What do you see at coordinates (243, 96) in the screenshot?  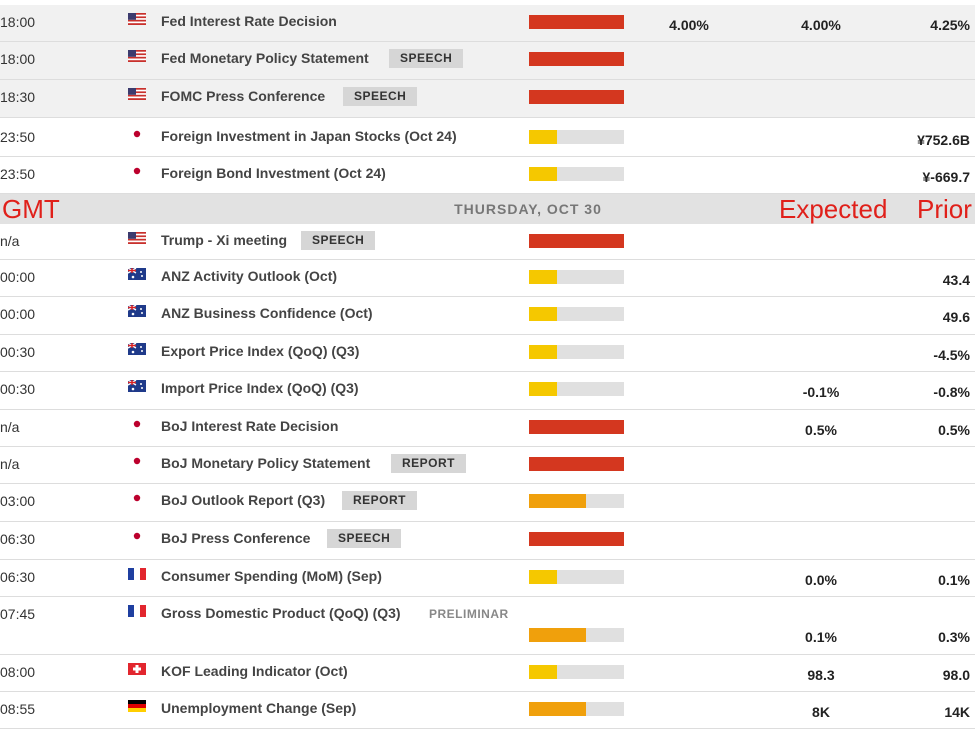 I see `event-name: FOMC Press Conference` at bounding box center [243, 96].